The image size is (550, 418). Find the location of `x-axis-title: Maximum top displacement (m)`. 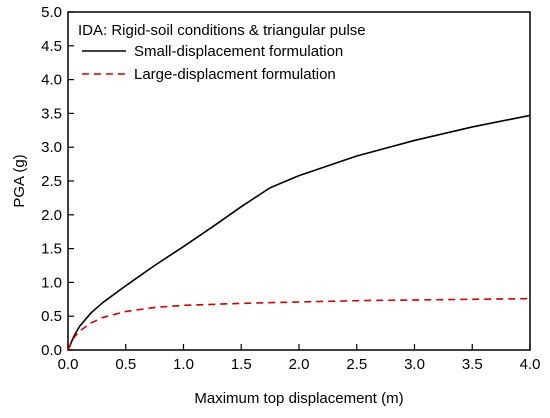

x-axis-title: Maximum top displacement (m) is located at coordinates (298, 398).